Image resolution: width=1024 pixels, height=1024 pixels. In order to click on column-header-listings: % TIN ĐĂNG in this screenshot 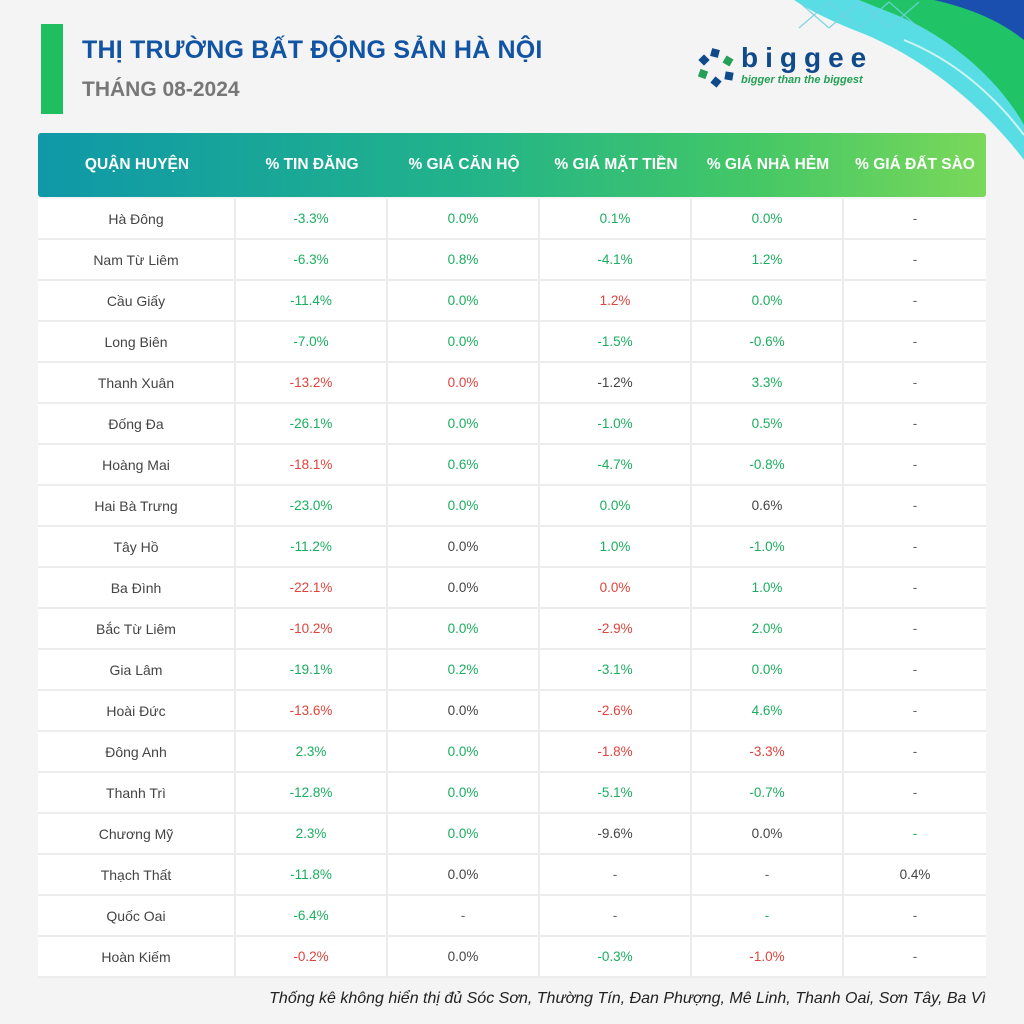, I will do `click(312, 164)`.